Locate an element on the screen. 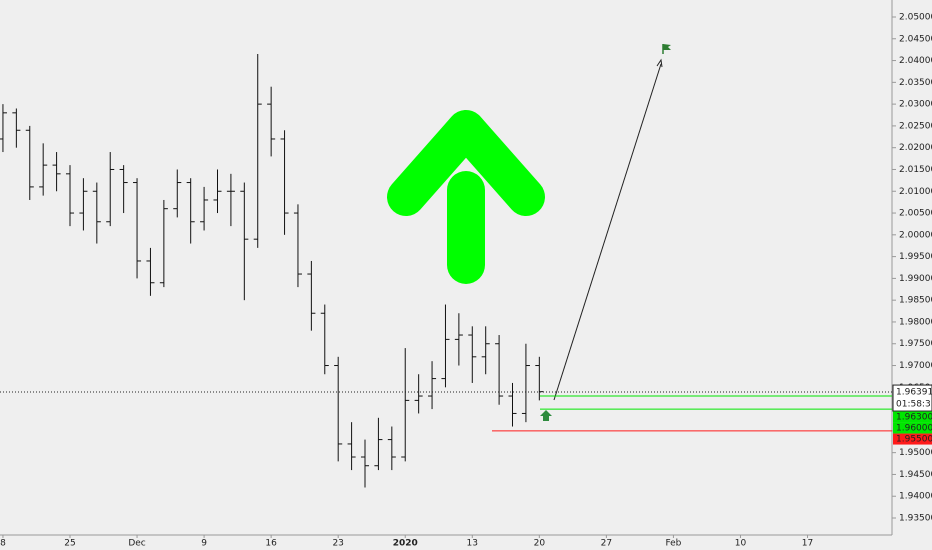 The image size is (932, 550). y-tick-label: 1.98000 is located at coordinates (915, 322).